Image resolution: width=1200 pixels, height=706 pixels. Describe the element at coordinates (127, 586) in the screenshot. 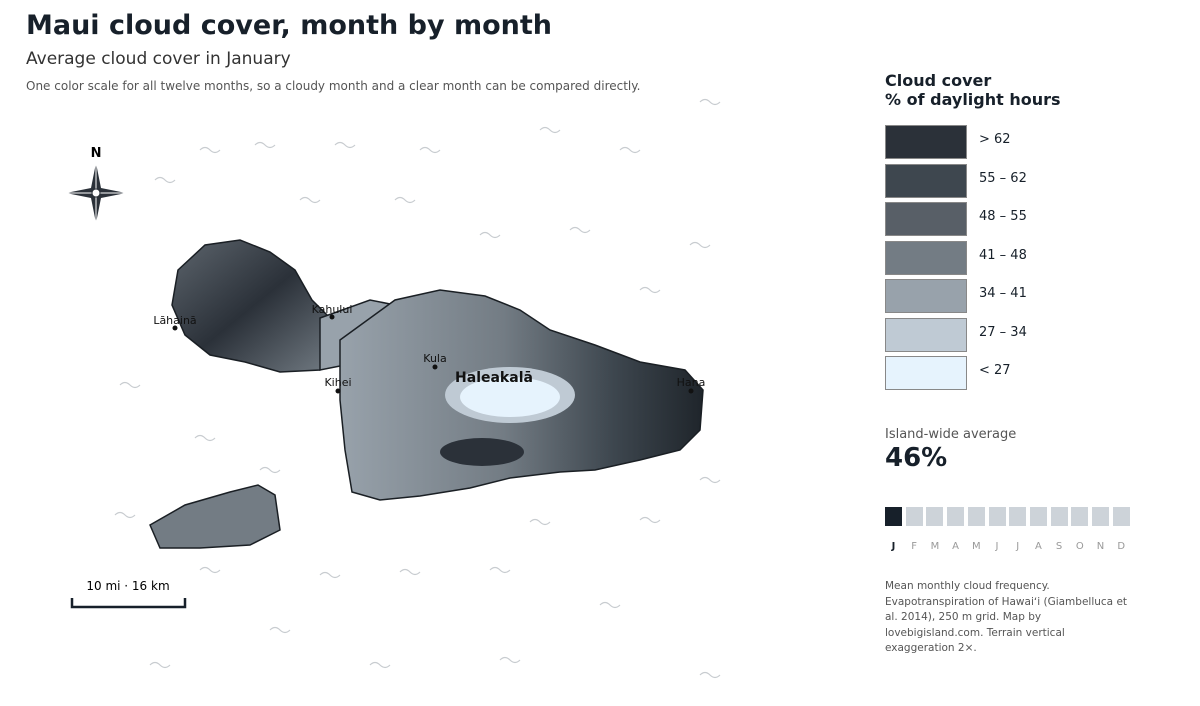

I see `scale-label: 10 mi · 16 km` at that location.